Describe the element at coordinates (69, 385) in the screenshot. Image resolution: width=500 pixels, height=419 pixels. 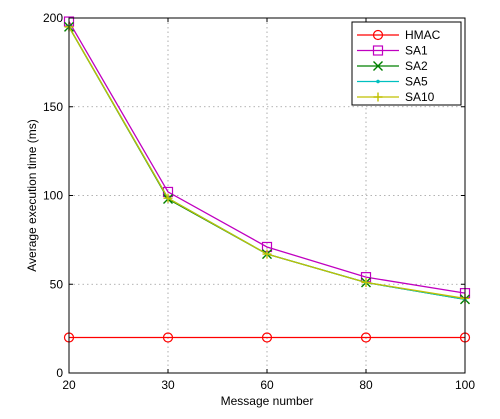
I see `x-tick-label: 20` at that location.